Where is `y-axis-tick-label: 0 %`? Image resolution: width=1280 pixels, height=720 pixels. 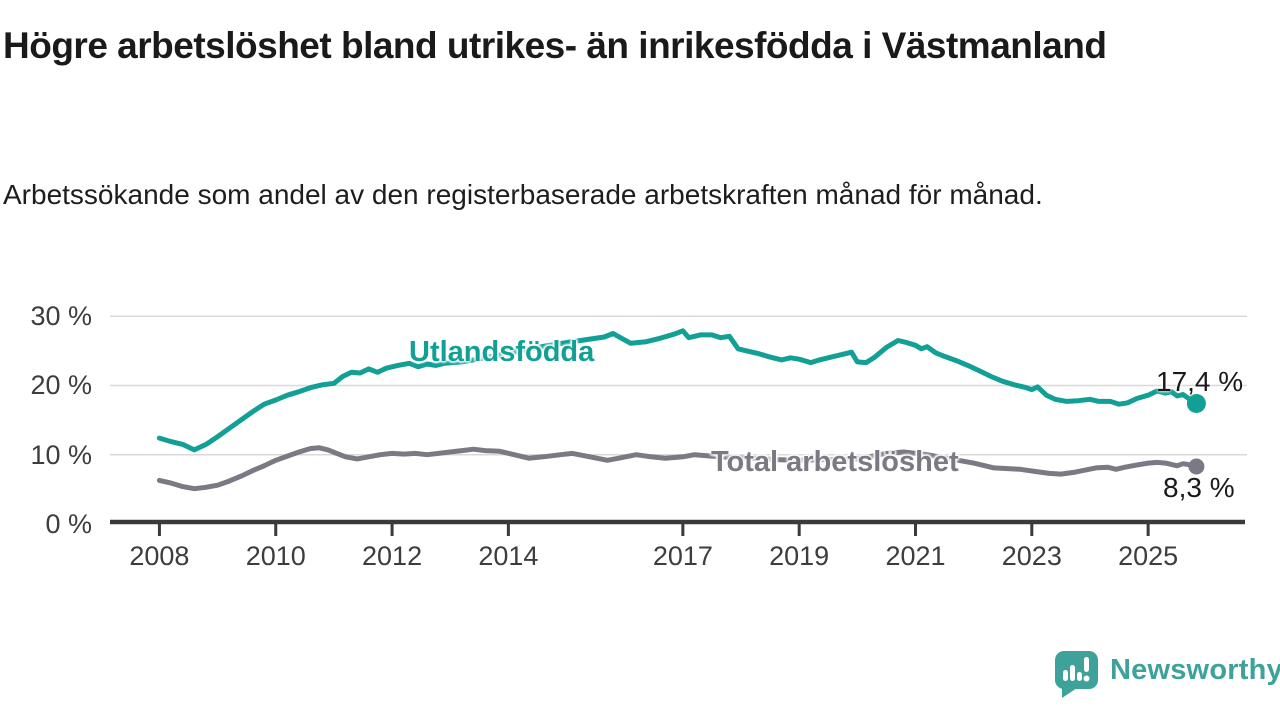 y-axis-tick-label: 0 % is located at coordinates (68, 524).